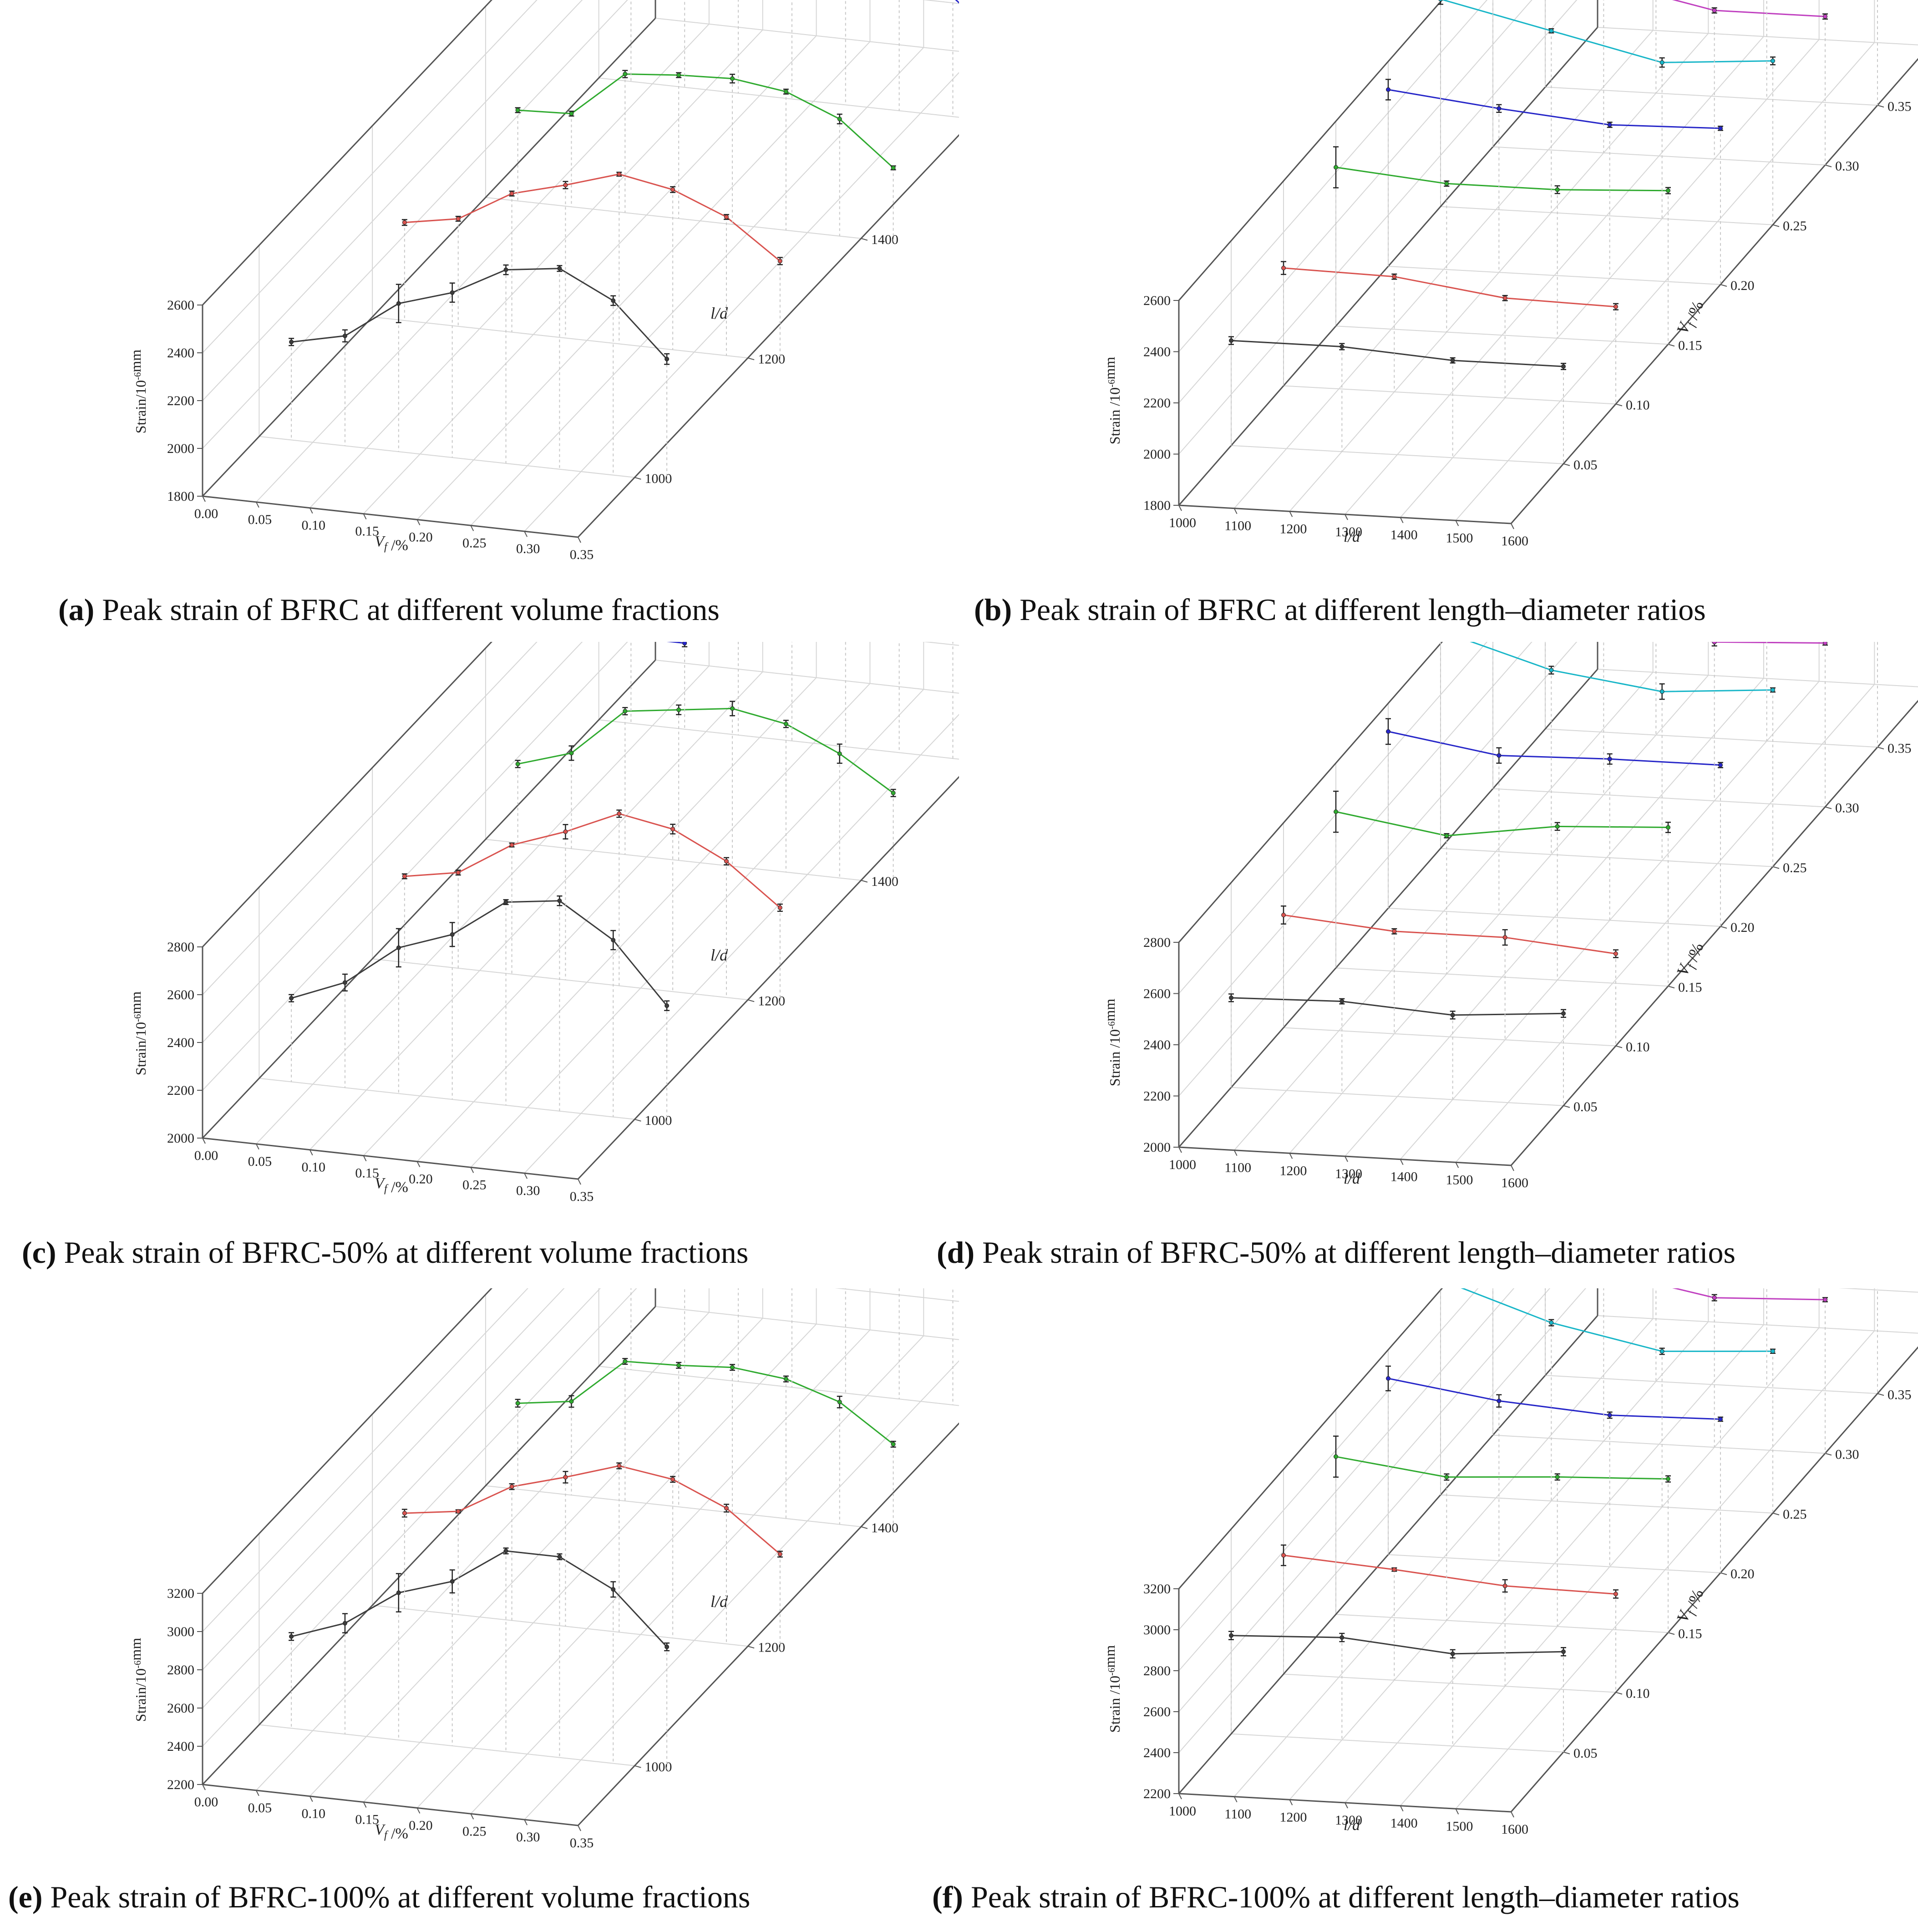 This screenshot has height=1932, width=1918. What do you see at coordinates (1157, 1671) in the screenshot?
I see `y-tick-label-3: 2800` at bounding box center [1157, 1671].